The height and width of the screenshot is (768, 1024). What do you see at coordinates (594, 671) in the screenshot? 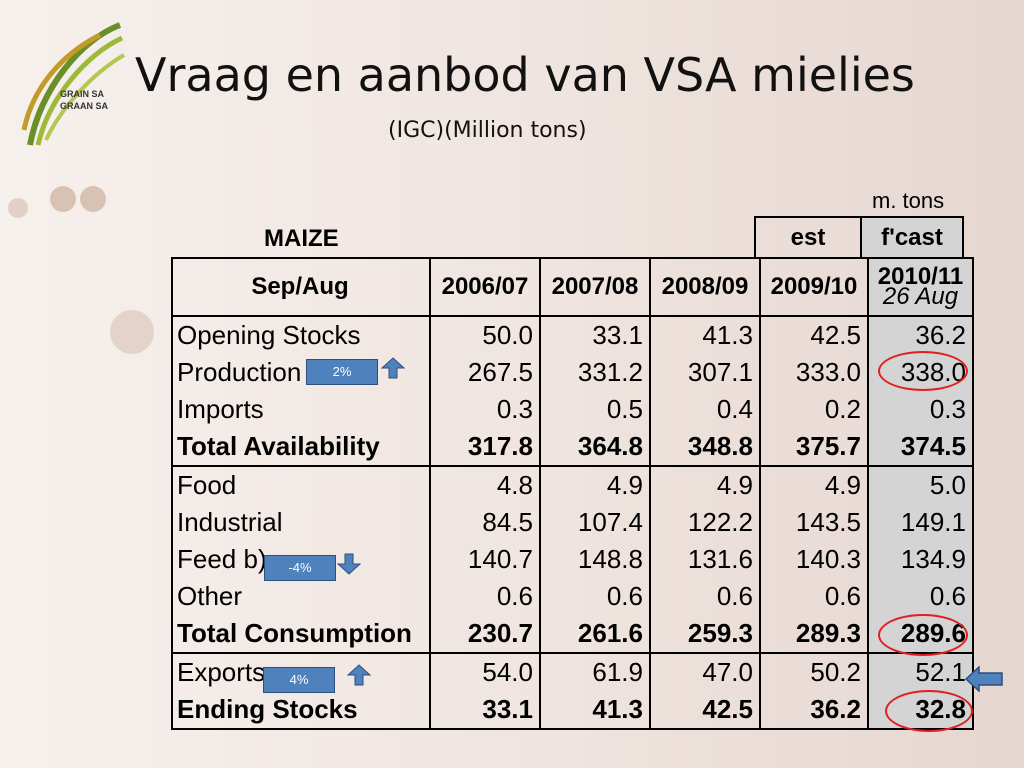
I see `value-cell: 61.9` at bounding box center [594, 671].